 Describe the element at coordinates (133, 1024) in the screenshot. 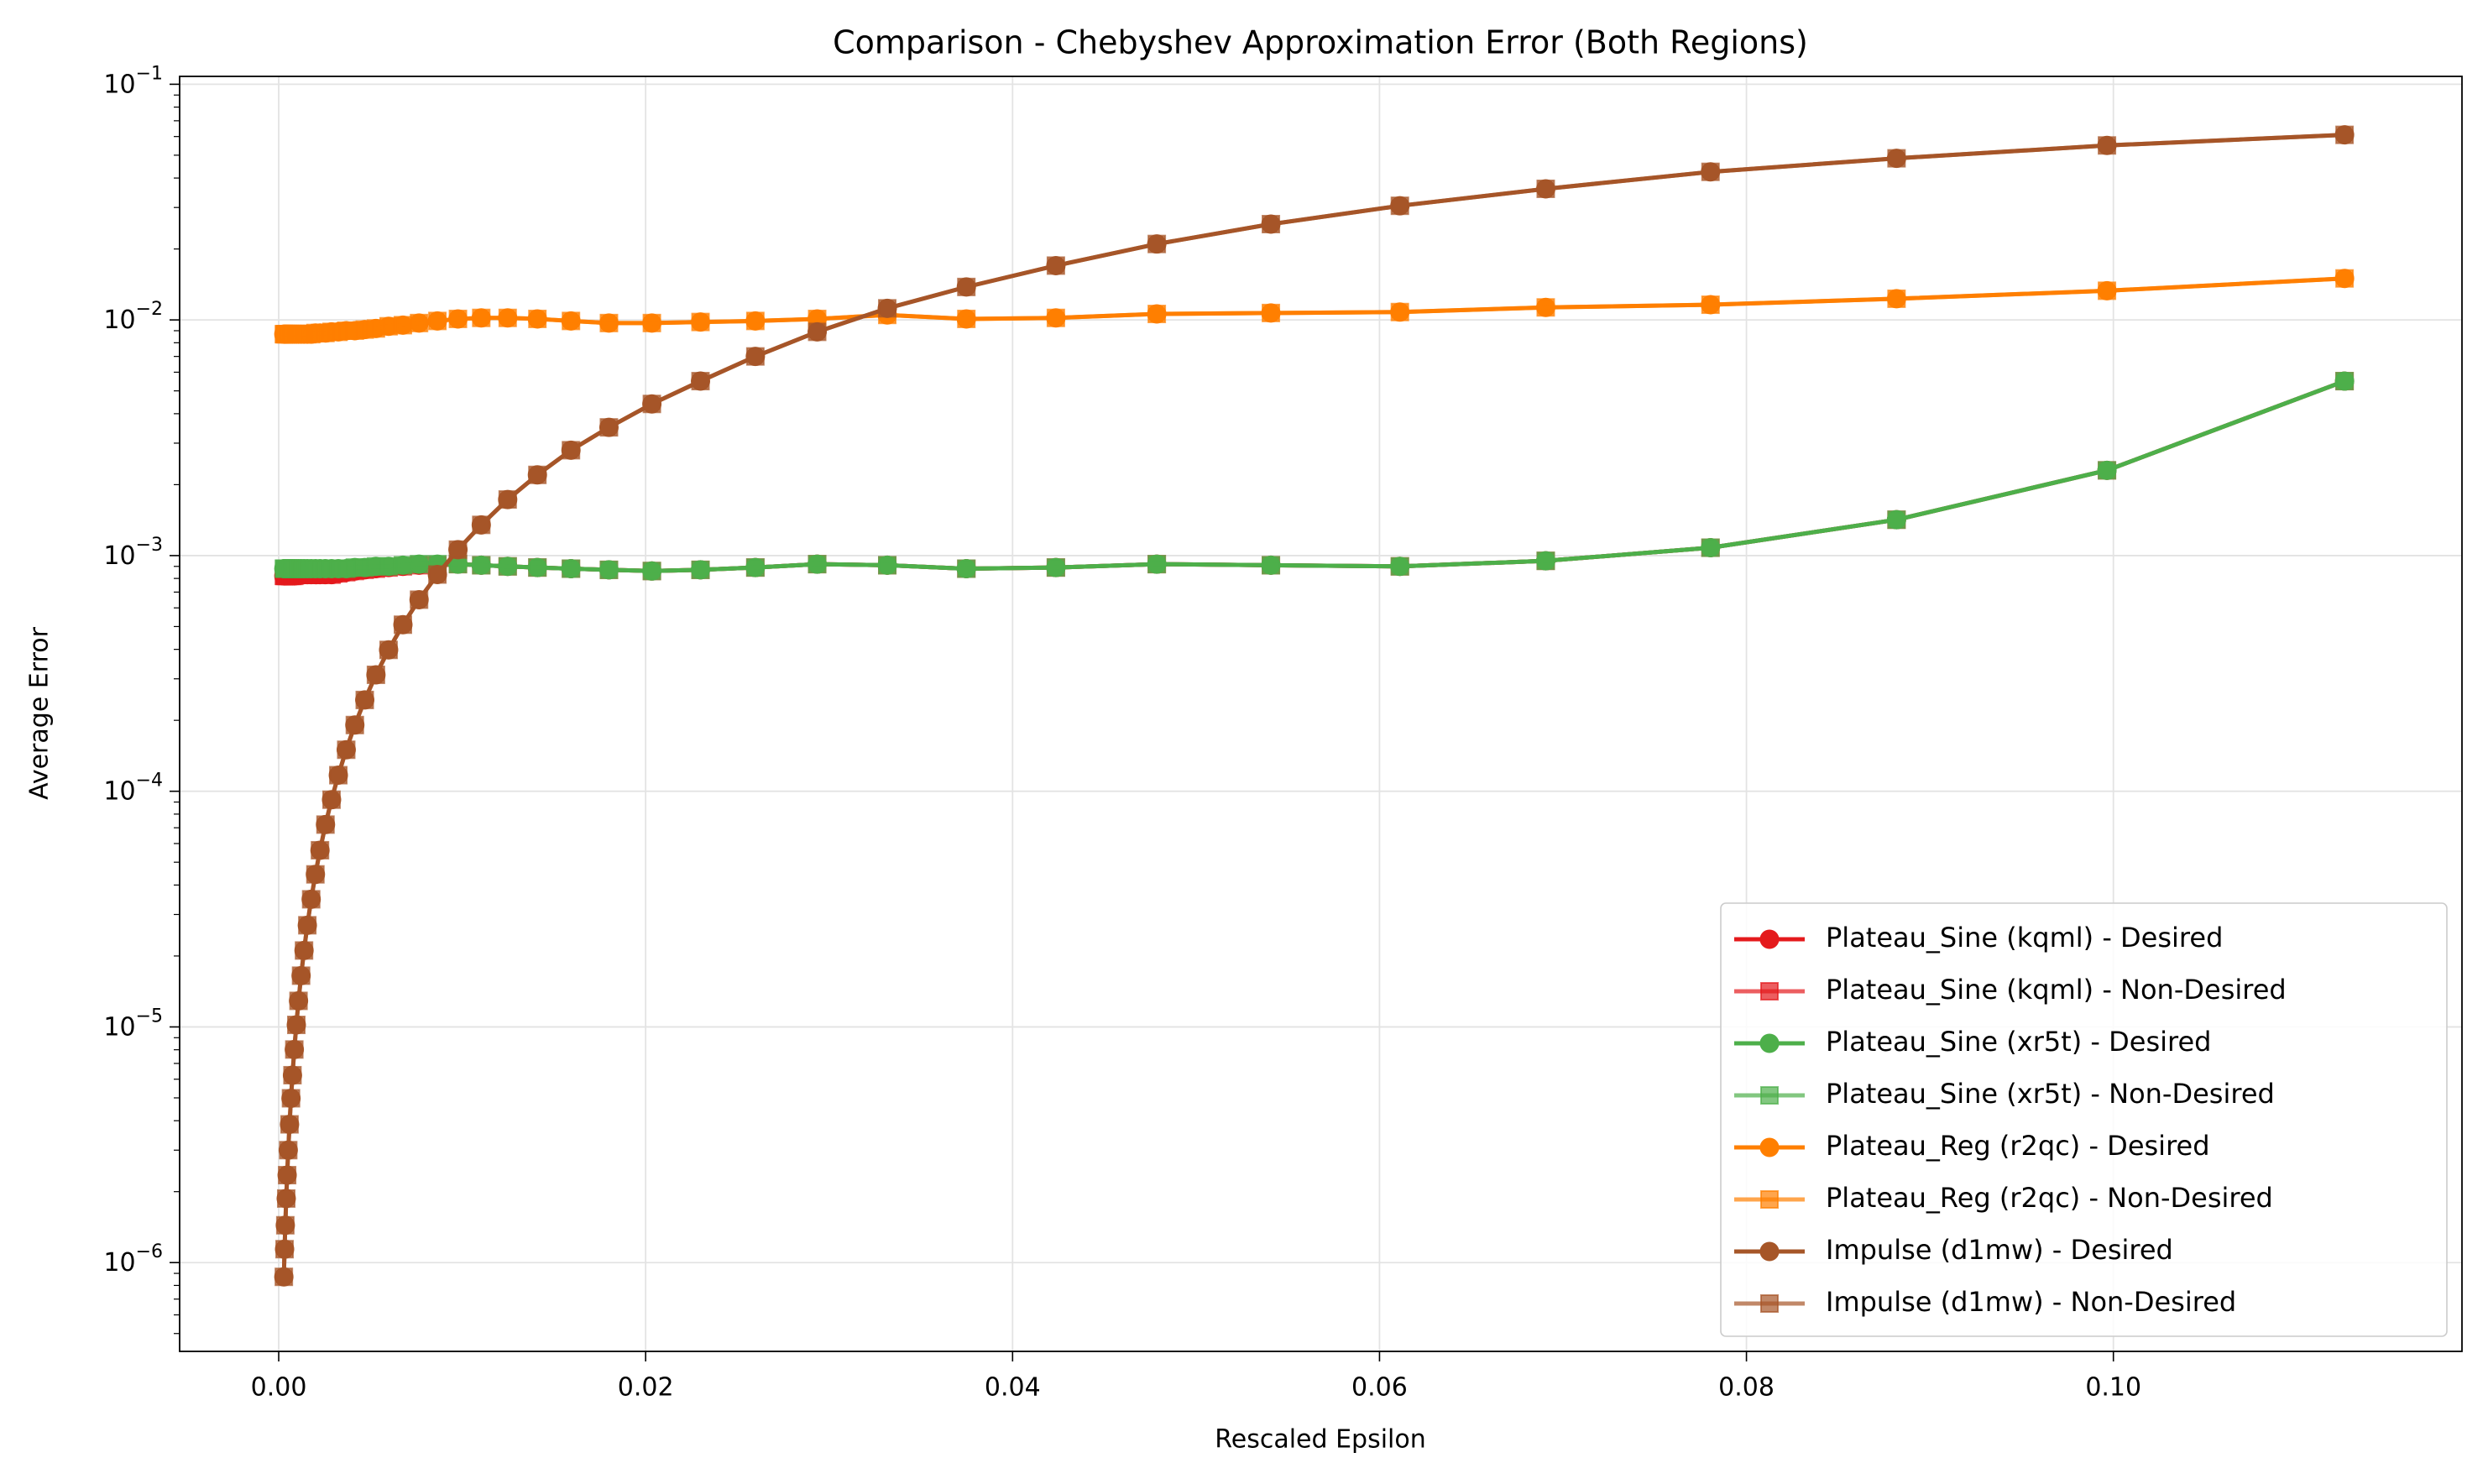

I see `y-tick-label: 10⁻⁵` at that location.